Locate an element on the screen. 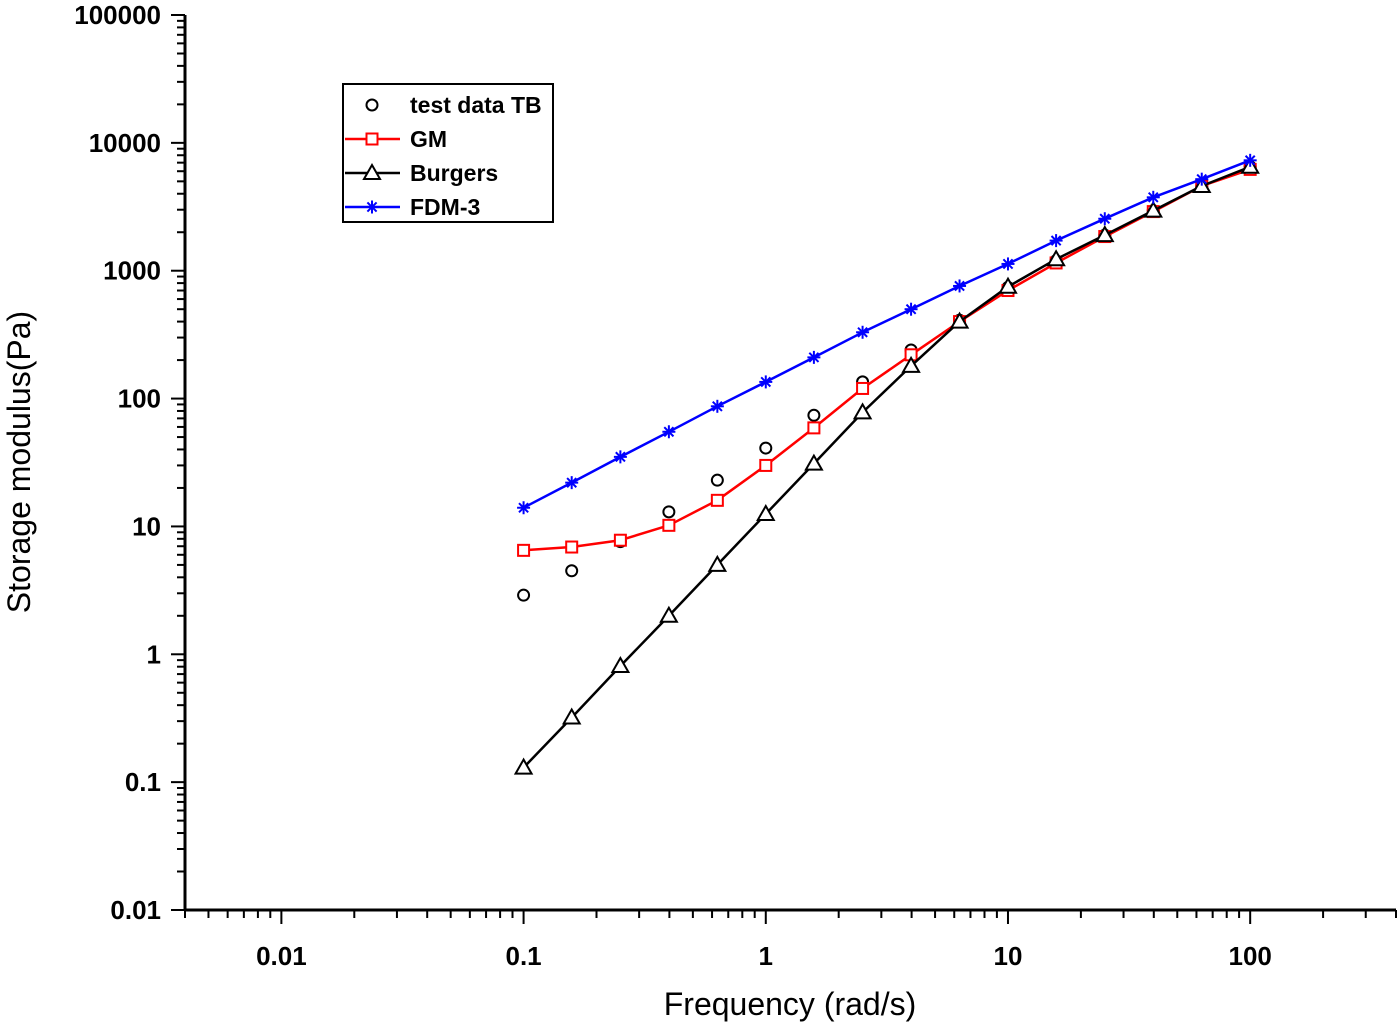 The width and height of the screenshot is (1400, 1029). legend-entry: Burgers is located at coordinates (421, 173).